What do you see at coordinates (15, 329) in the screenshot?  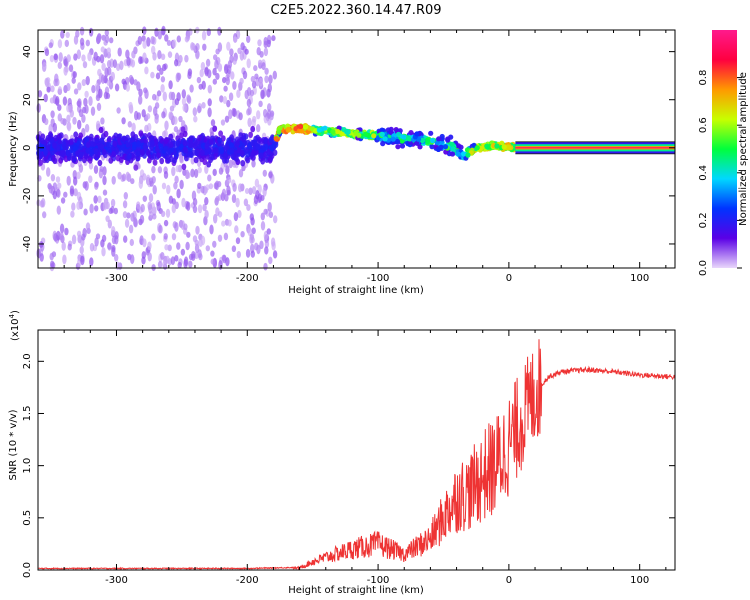 I see `snr-y-multiplier-prefix: (x10` at bounding box center [15, 329].